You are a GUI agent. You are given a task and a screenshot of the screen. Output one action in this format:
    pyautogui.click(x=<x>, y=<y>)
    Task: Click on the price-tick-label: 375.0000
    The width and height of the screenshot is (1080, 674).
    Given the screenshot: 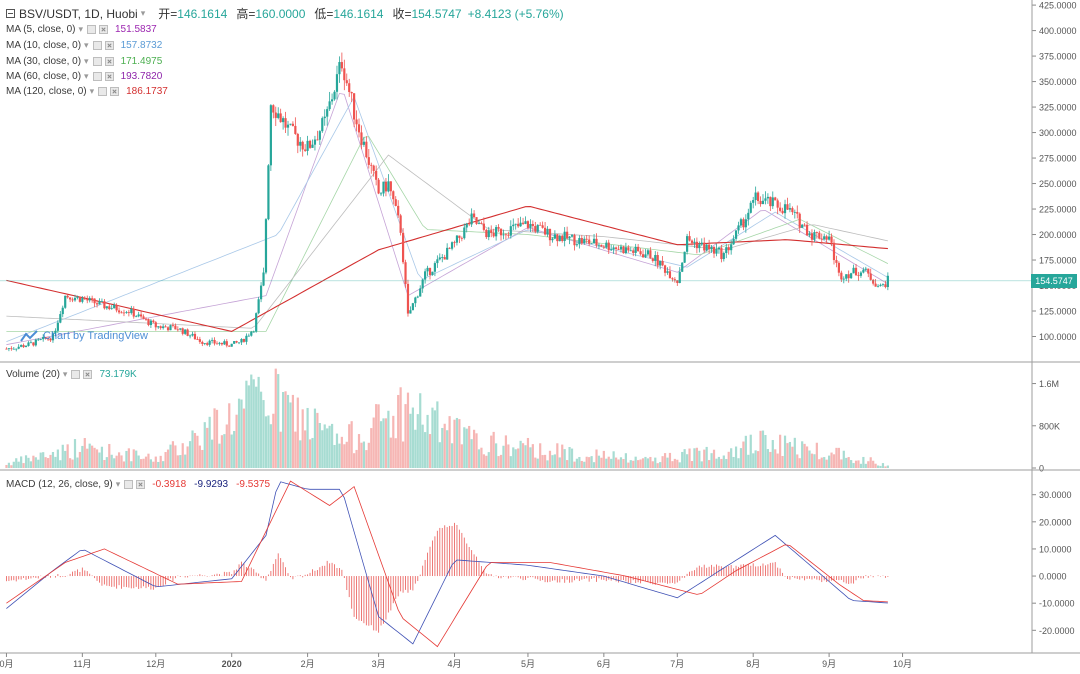 What is the action you would take?
    pyautogui.click(x=1058, y=57)
    